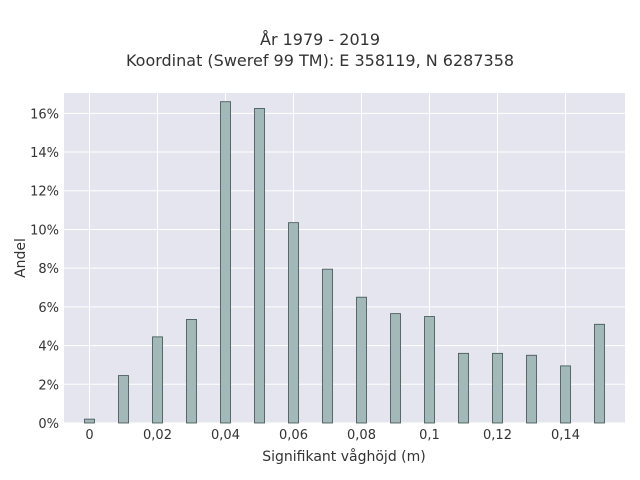 The image size is (640, 480). Describe the element at coordinates (320, 39) in the screenshot. I see `chart-title: År 1979 - 2019` at that location.